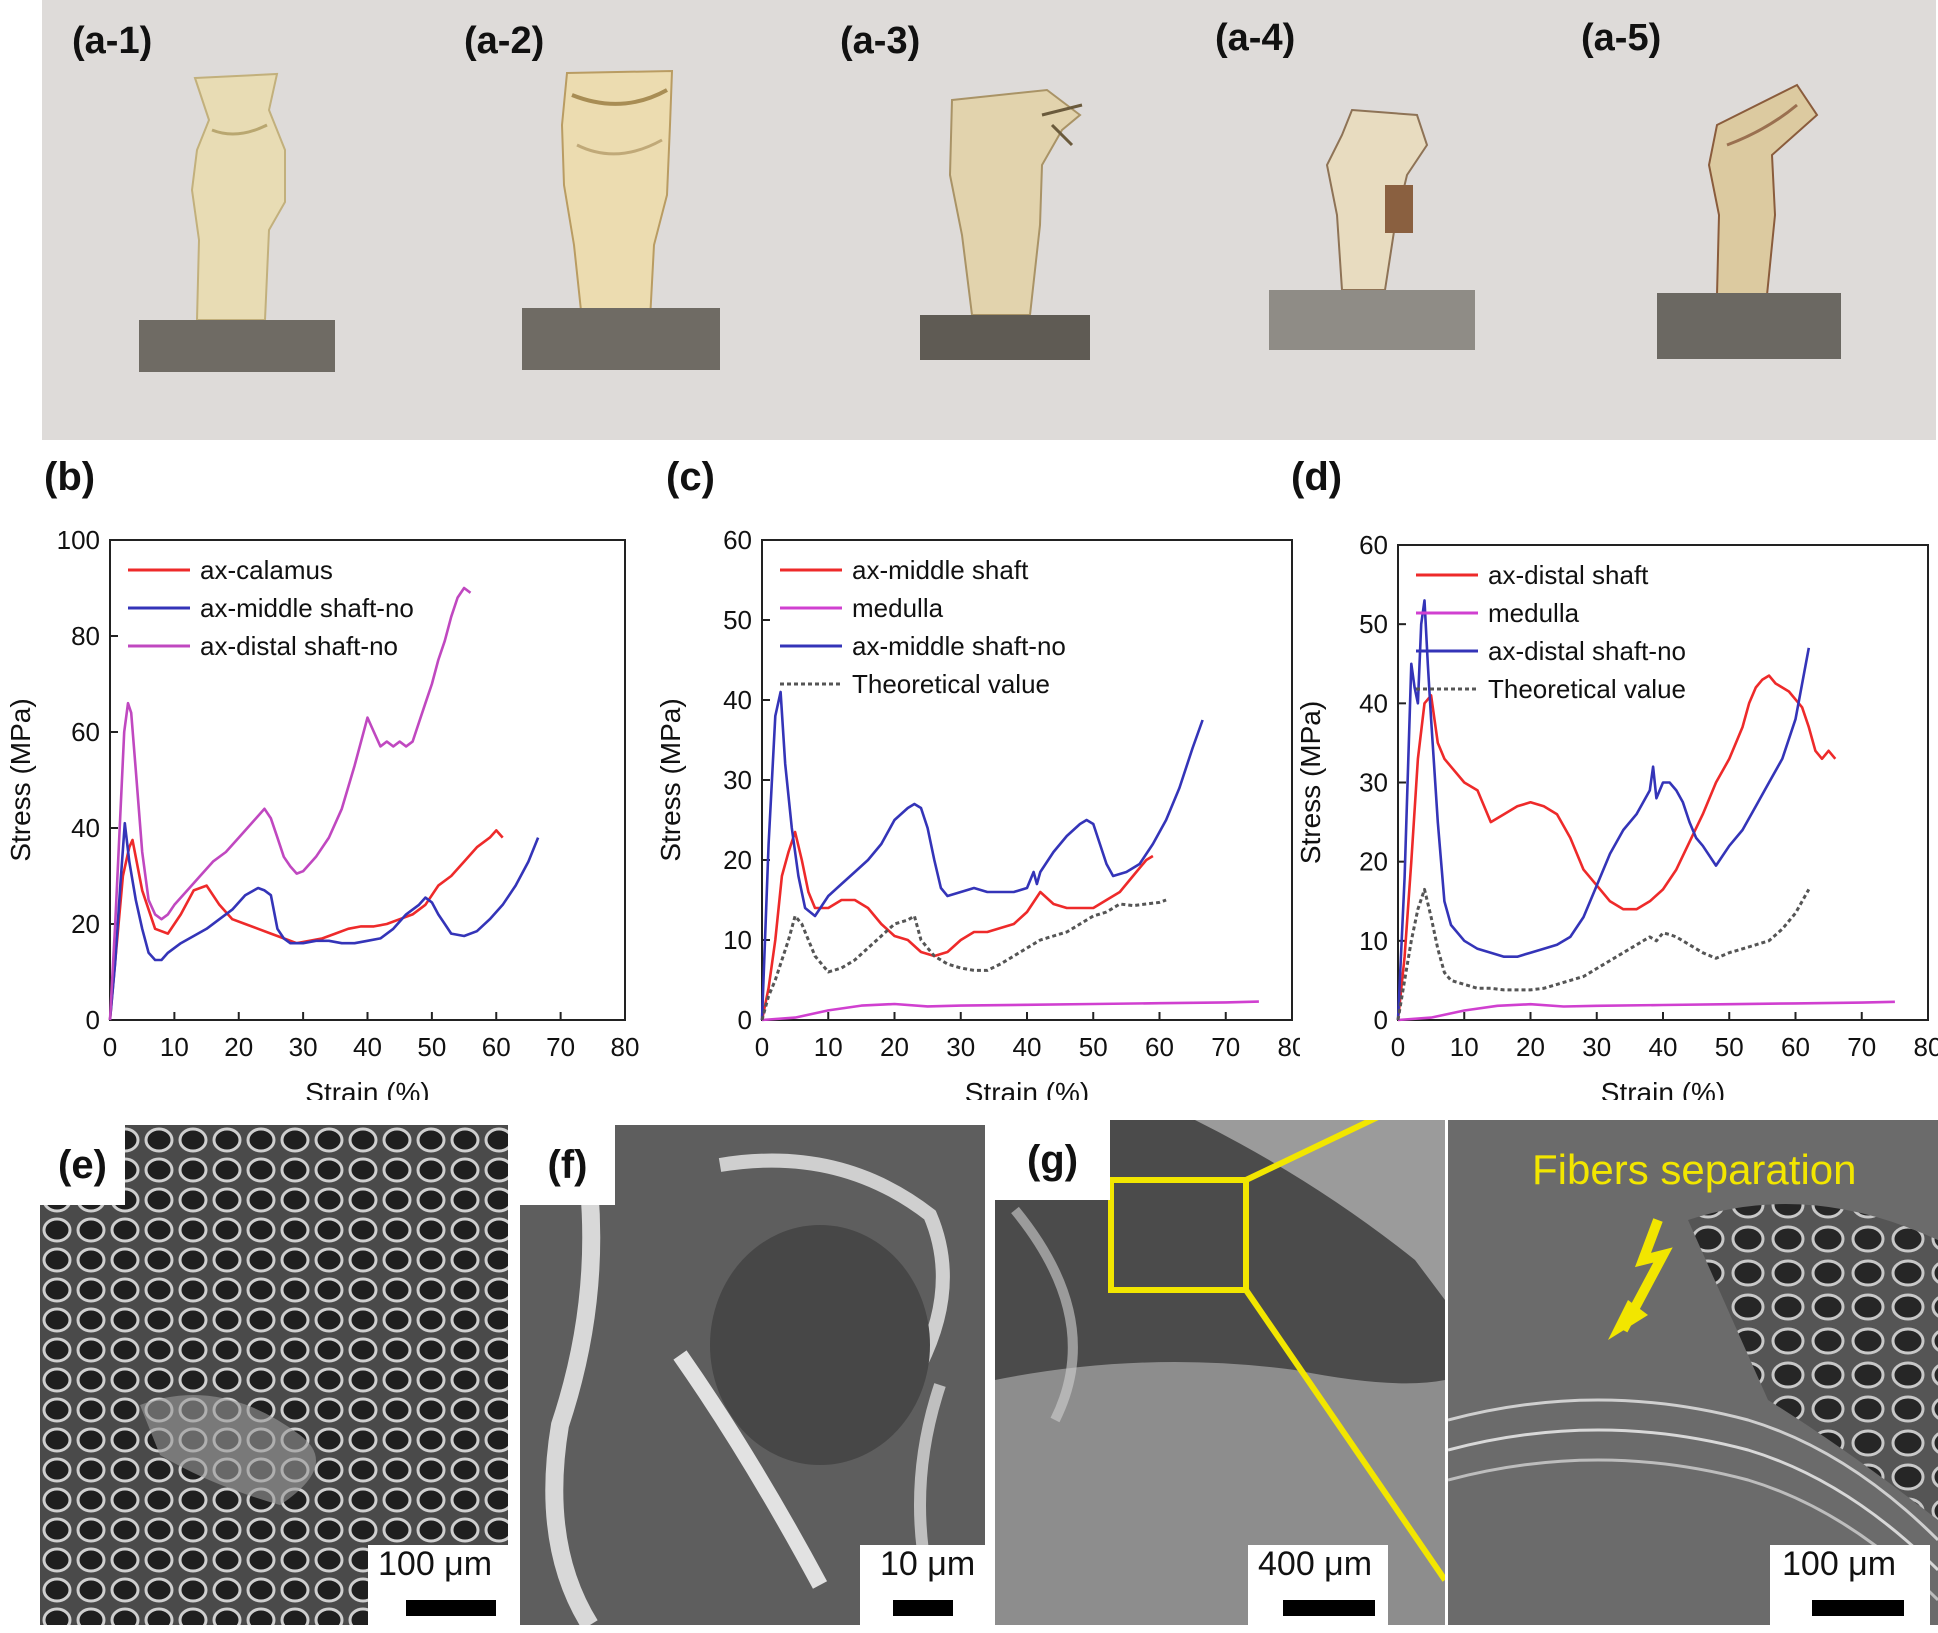  What do you see at coordinates (496, 1047) in the screenshot?
I see `chart-b-xtick-label: 60` at bounding box center [496, 1047].